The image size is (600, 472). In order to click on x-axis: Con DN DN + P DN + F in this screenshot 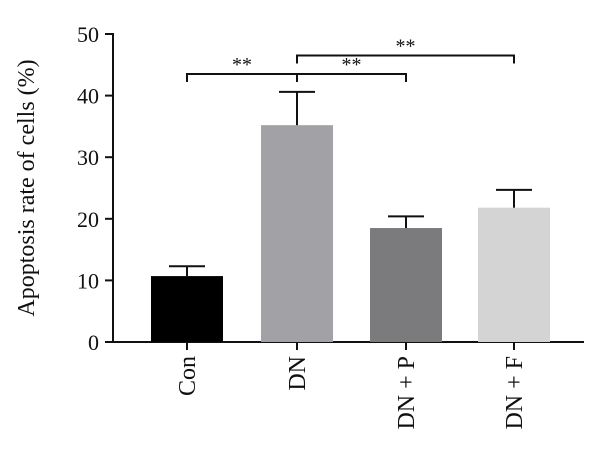, I will do `click(348, 385)`.